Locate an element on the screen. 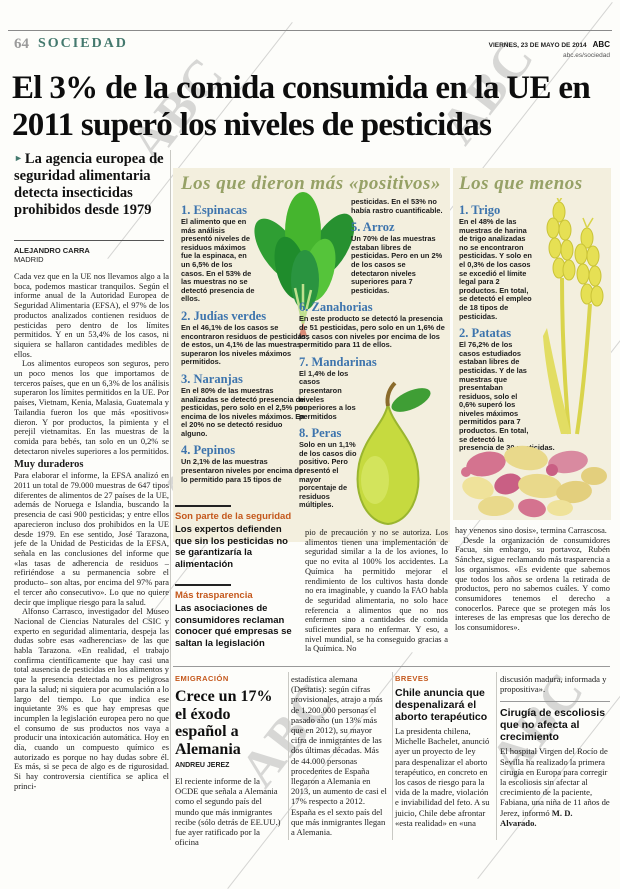 The image size is (620, 889). item-title: 8. Peras is located at coordinates (320, 433).